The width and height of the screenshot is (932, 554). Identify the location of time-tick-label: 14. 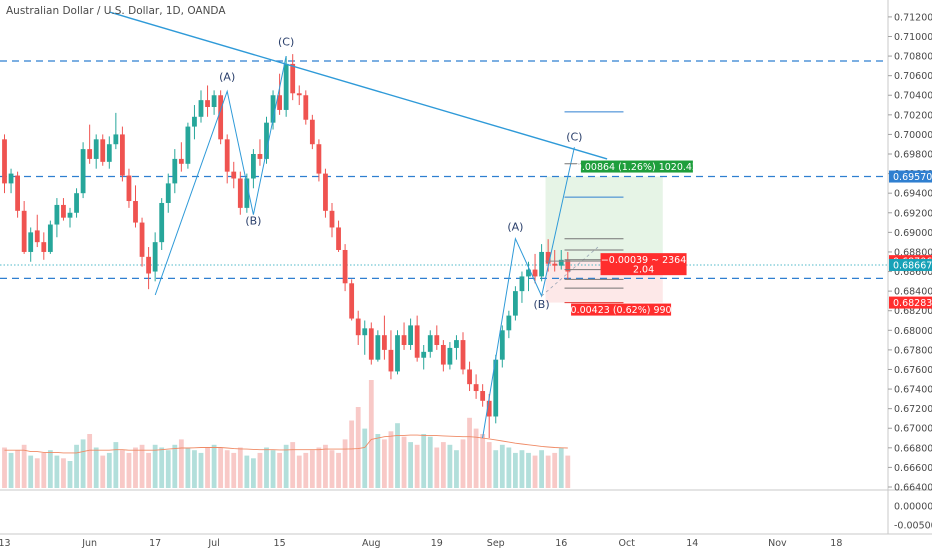
(692, 543).